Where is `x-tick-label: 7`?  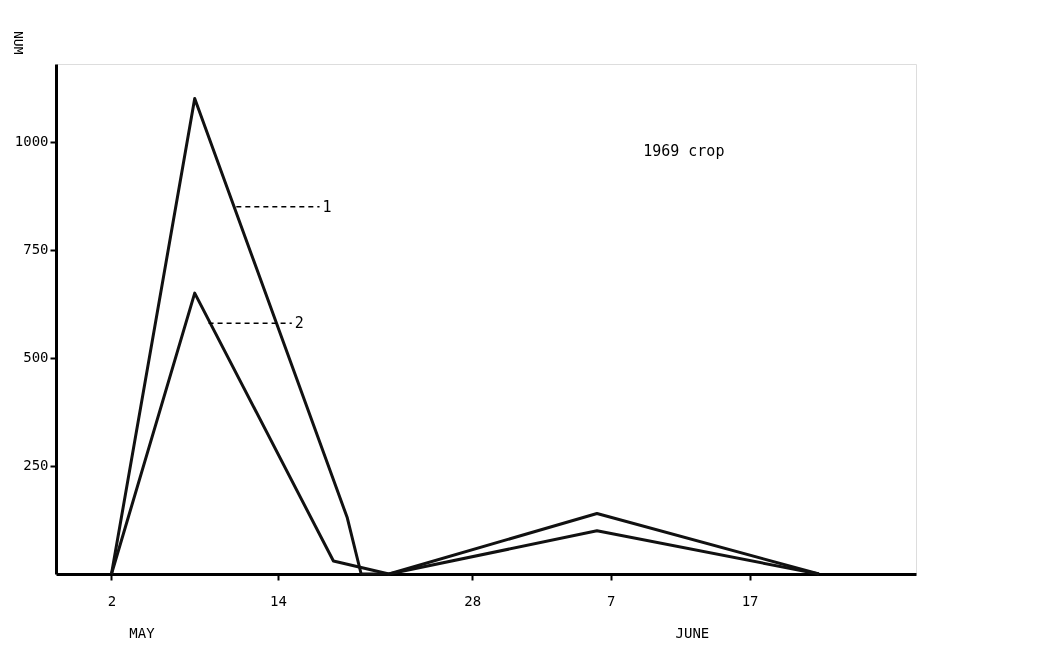 x-tick-label: 7 is located at coordinates (611, 600).